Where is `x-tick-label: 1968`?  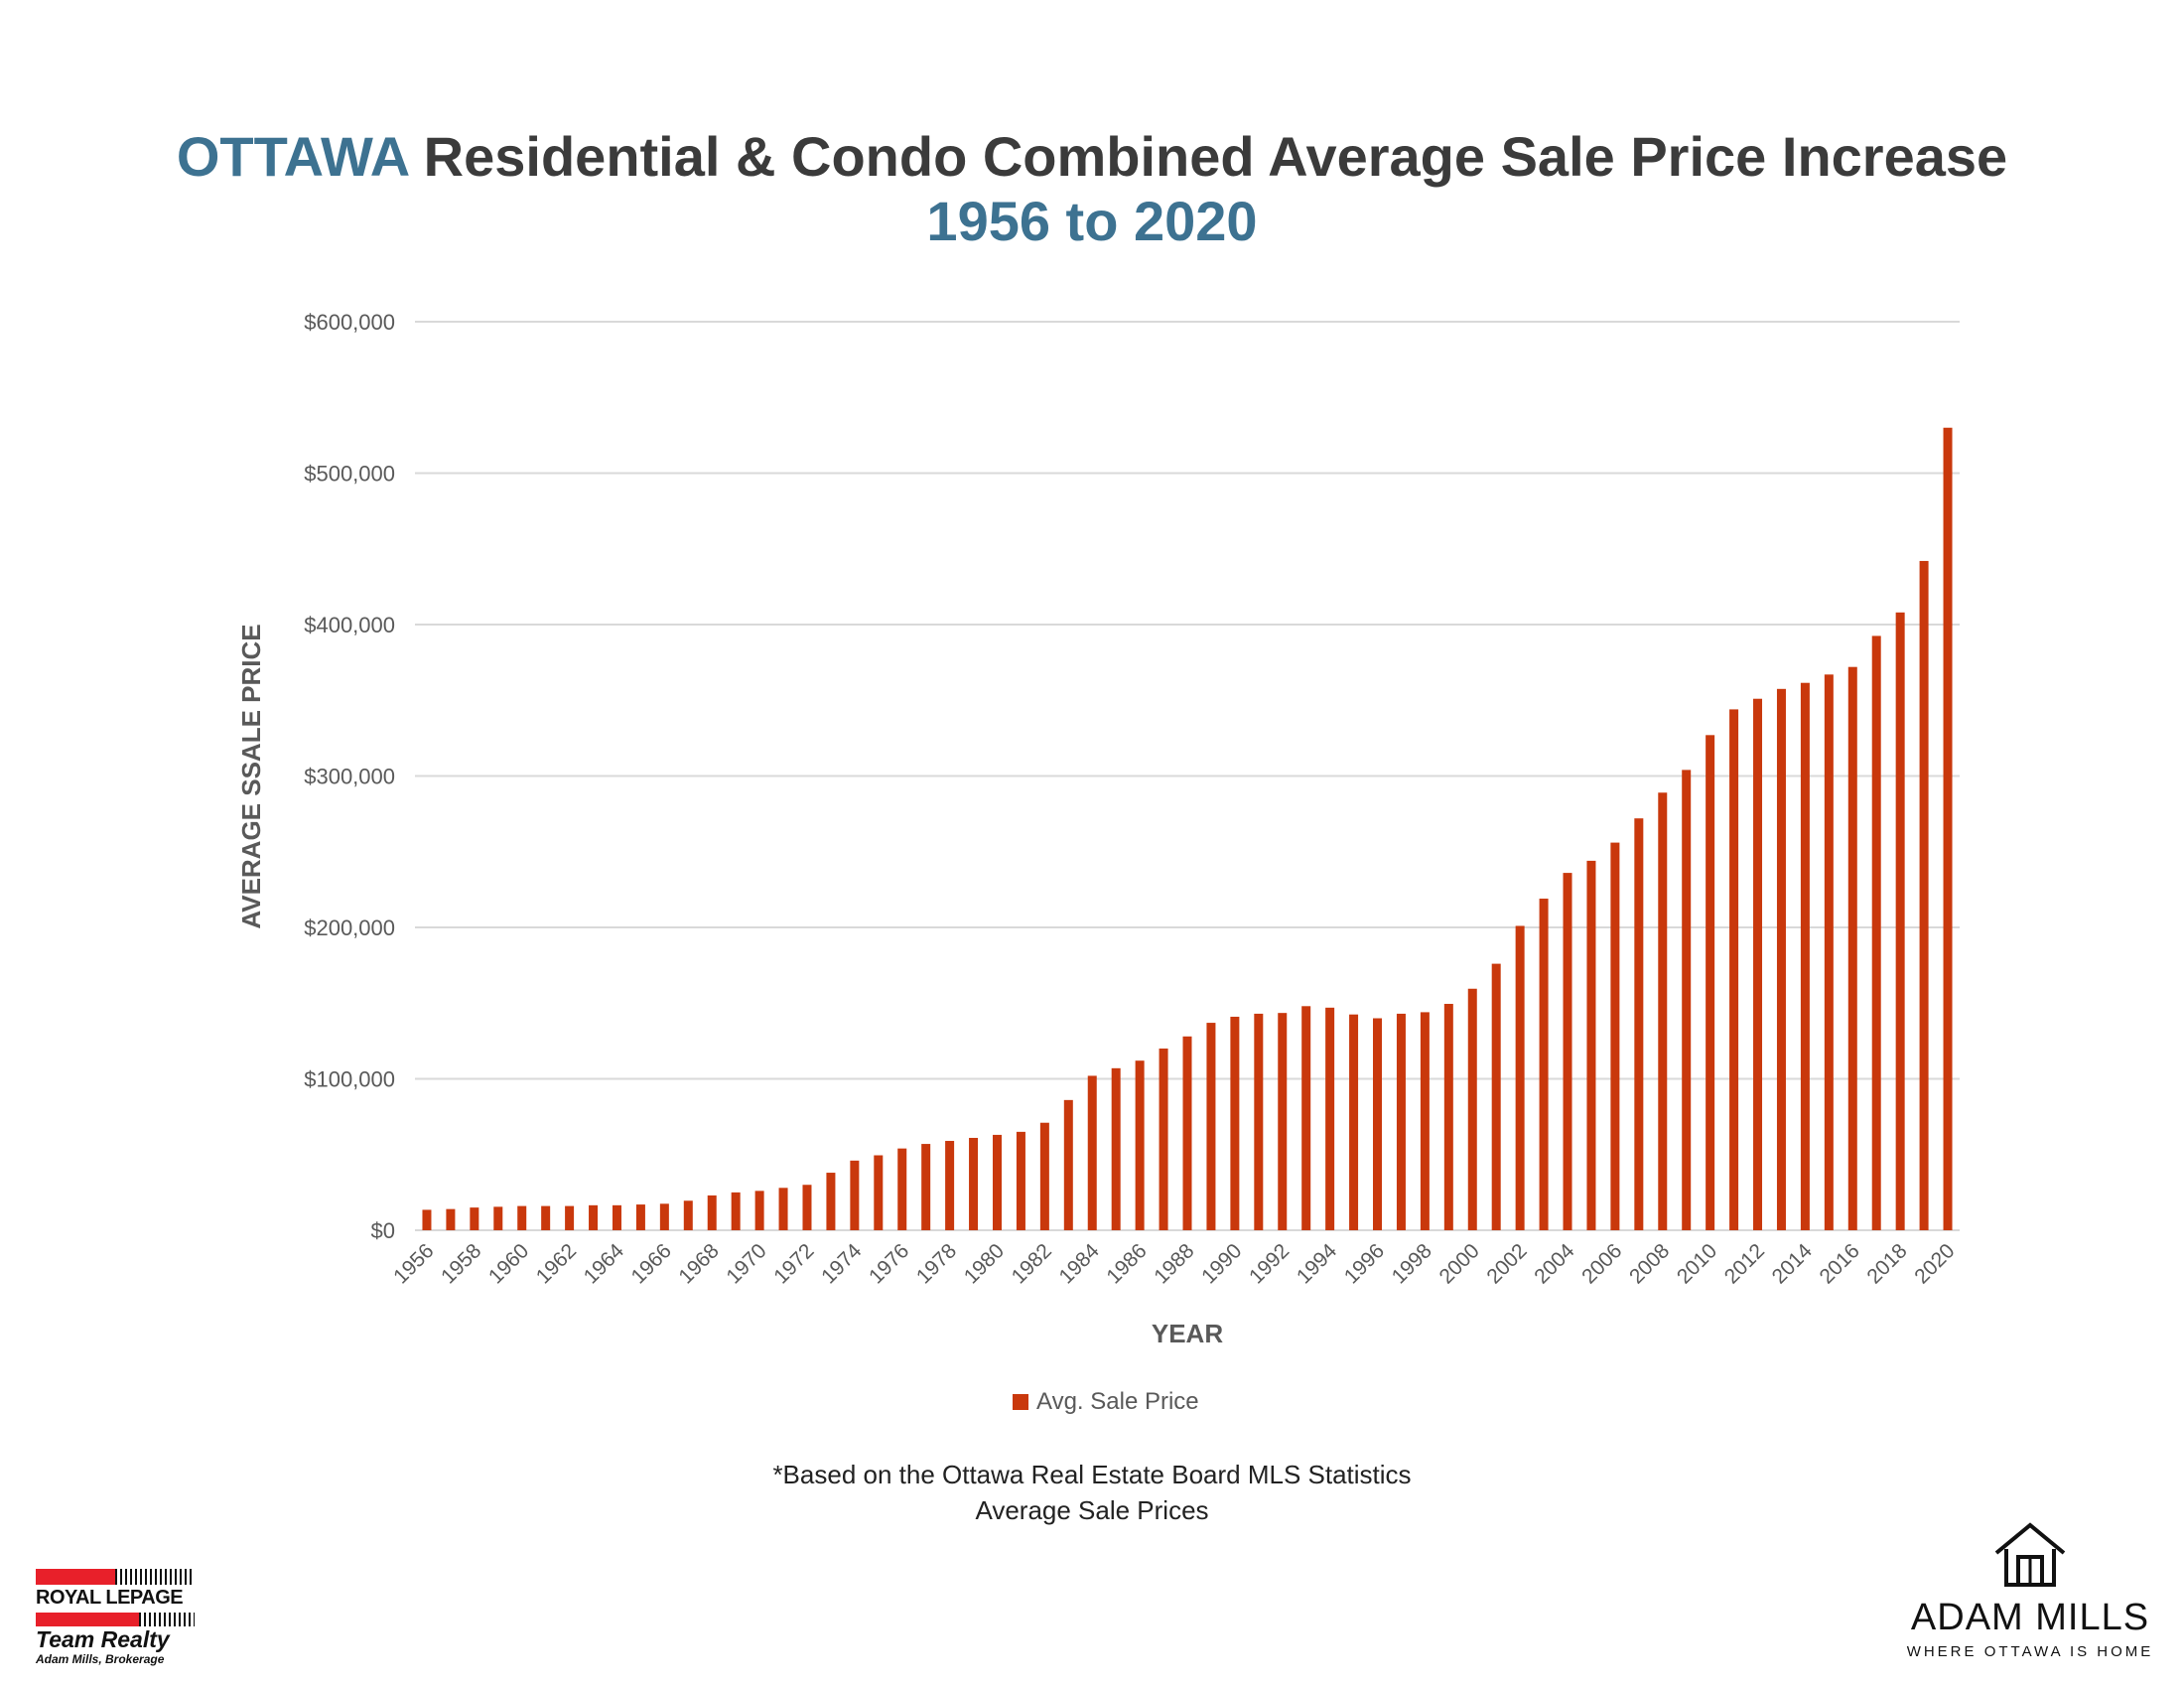 x-tick-label: 1968 is located at coordinates (698, 1263).